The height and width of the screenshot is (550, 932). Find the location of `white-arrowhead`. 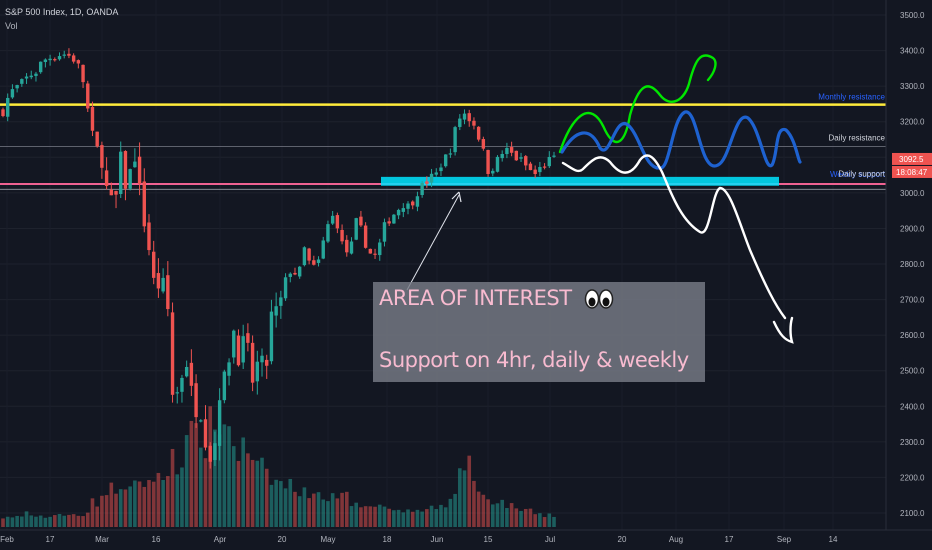

white-arrowhead is located at coordinates (783, 330).